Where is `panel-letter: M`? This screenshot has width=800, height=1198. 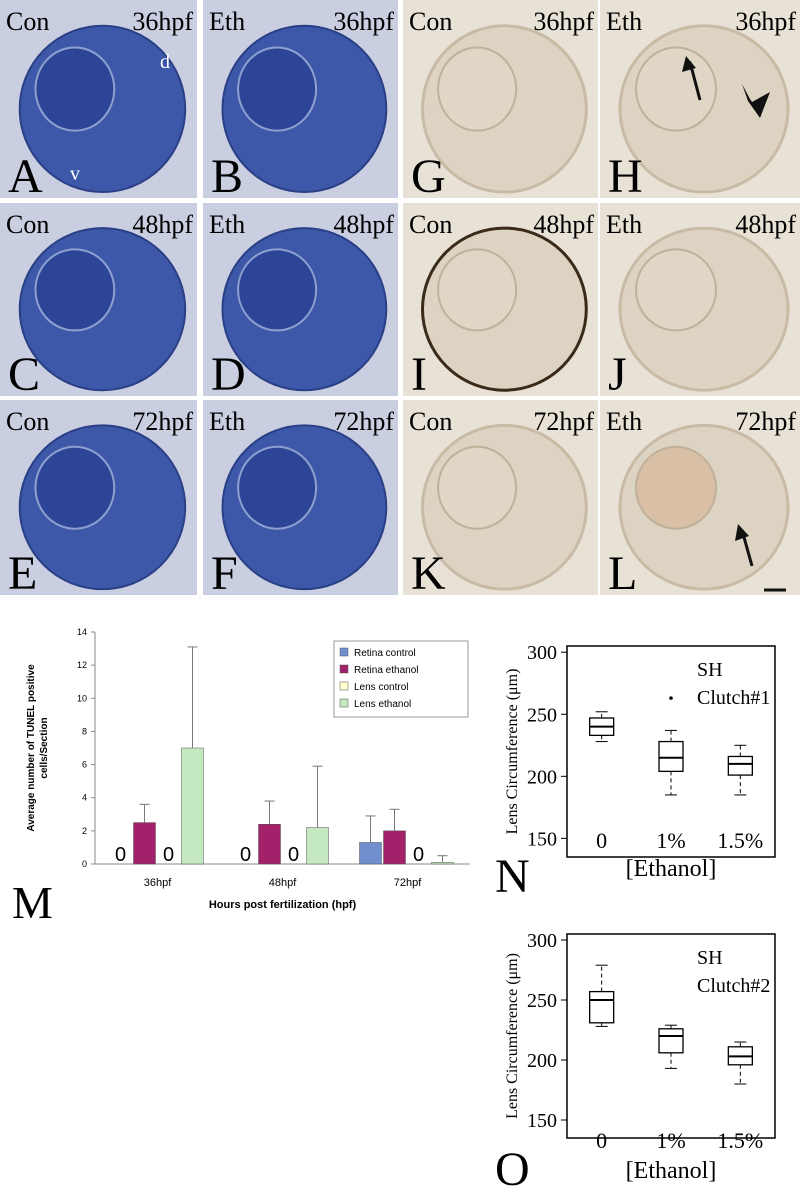 panel-letter: M is located at coordinates (32, 902).